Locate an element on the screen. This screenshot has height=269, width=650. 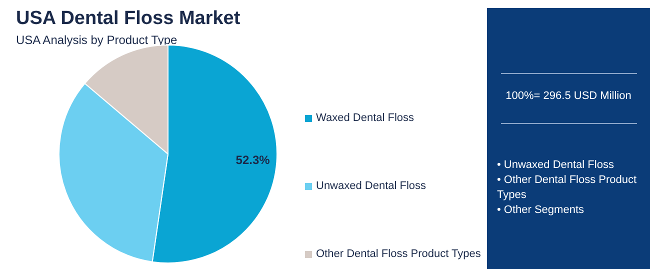
legend-label: Other Dental Floss Product Types is located at coordinates (398, 254).